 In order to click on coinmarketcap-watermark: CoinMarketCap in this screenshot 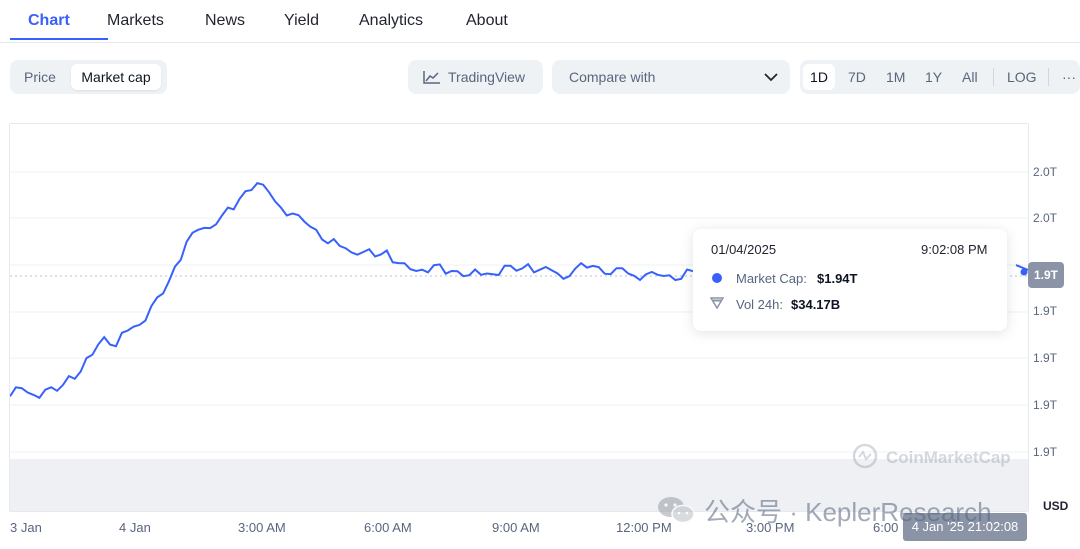, I will do `click(931, 456)`.